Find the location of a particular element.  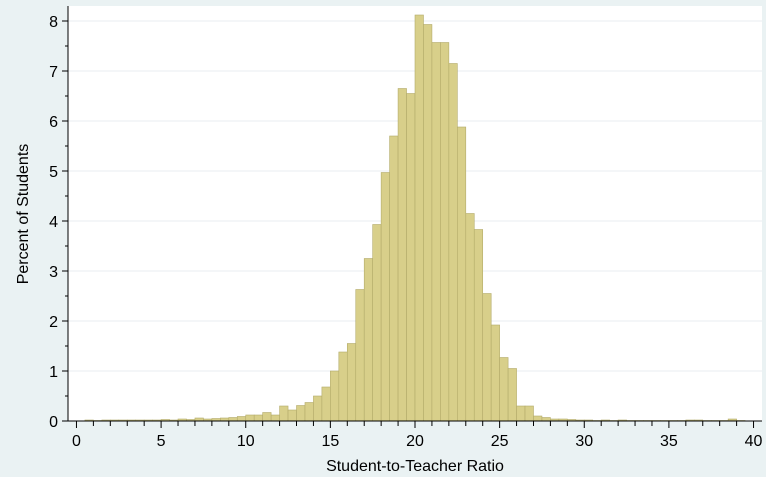

x-axis-ticks: 0 5 10 15 20 25 30 35 40 is located at coordinates (417, 435).